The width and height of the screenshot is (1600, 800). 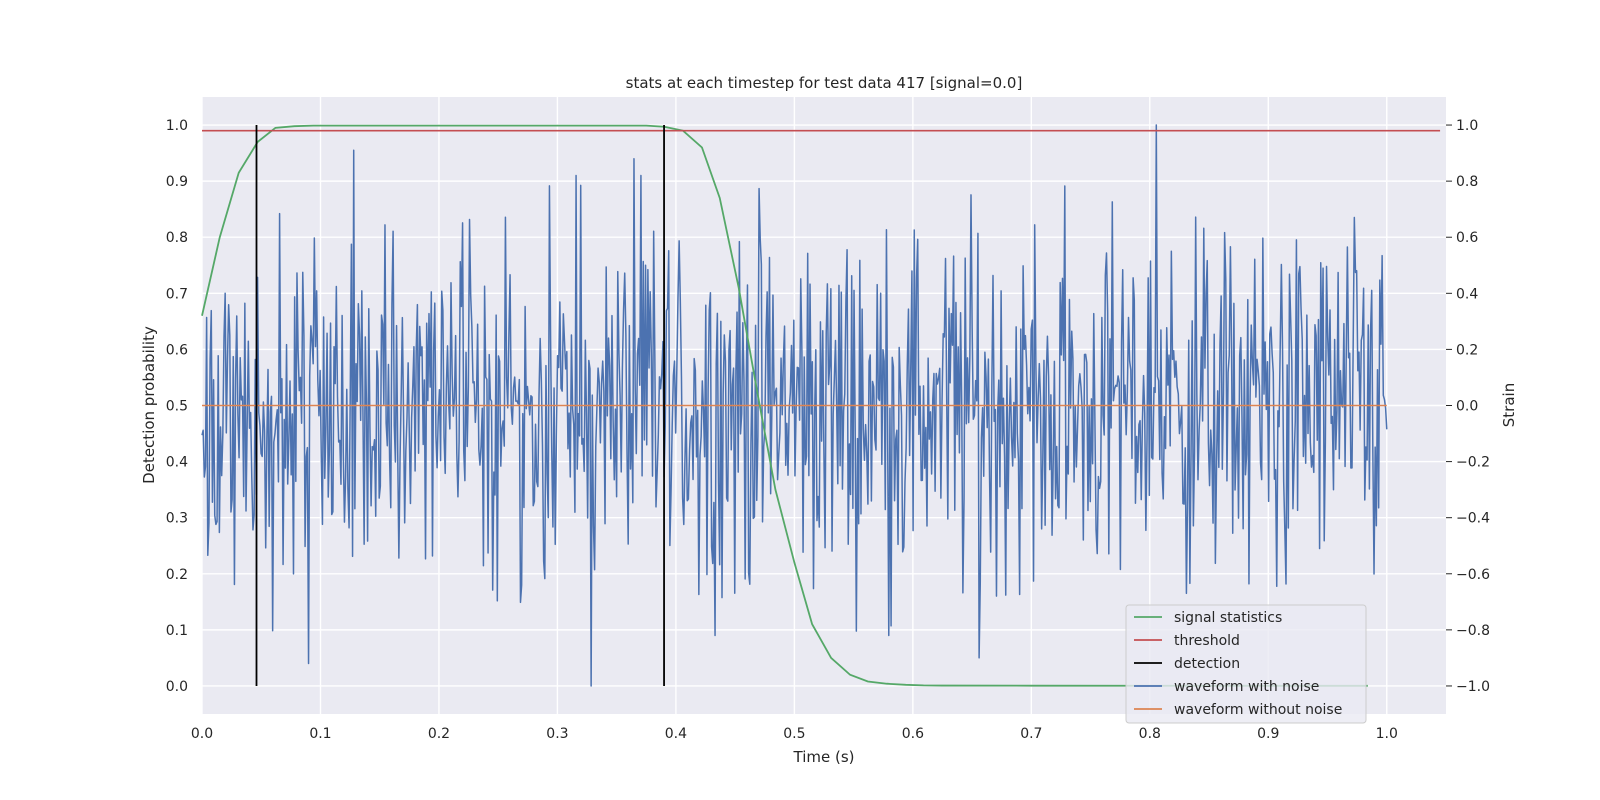 What do you see at coordinates (1207, 641) in the screenshot?
I see `legend-label-threshold: threshold` at bounding box center [1207, 641].